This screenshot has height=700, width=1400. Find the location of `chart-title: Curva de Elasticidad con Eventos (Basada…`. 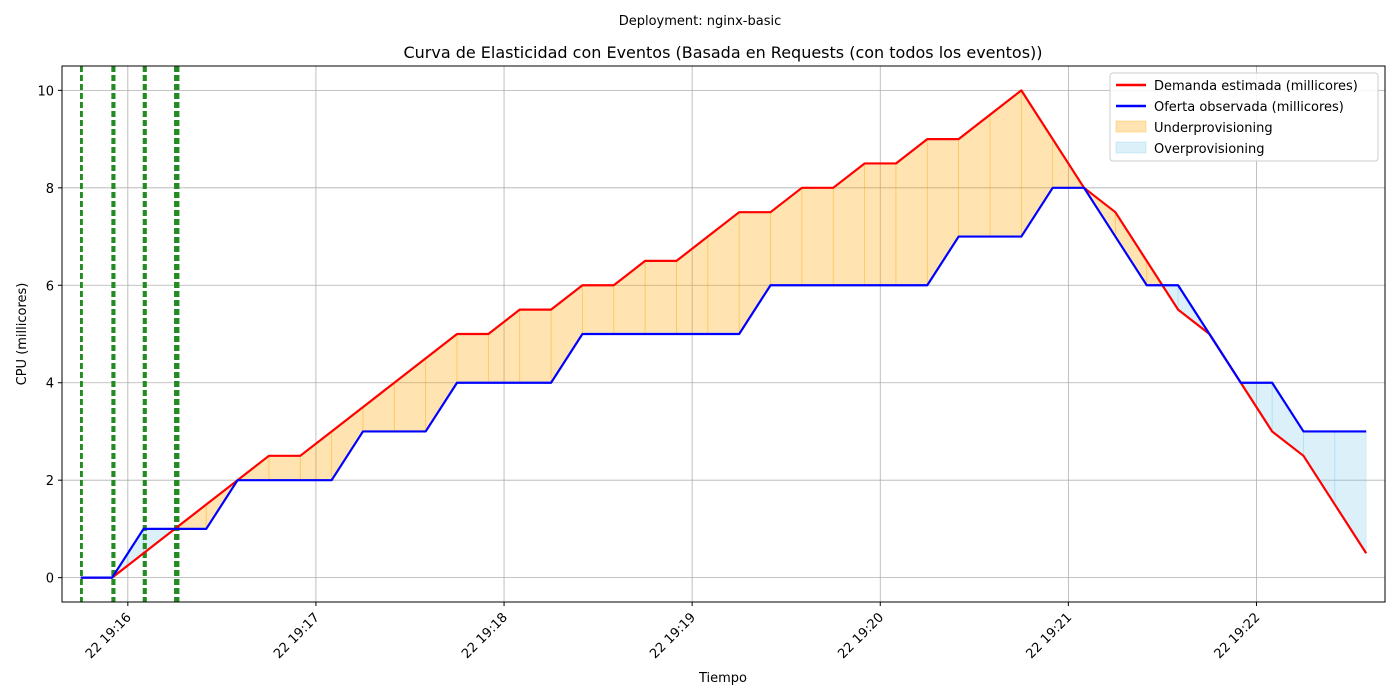

chart-title: Curva de Elasticidad con Eventos (Basada… is located at coordinates (722, 52).